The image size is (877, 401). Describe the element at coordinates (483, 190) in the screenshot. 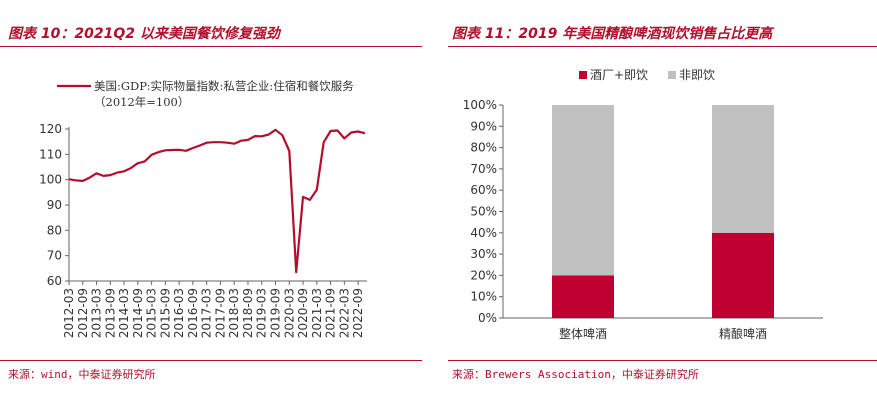

I see `y-tick-label: 60%` at that location.